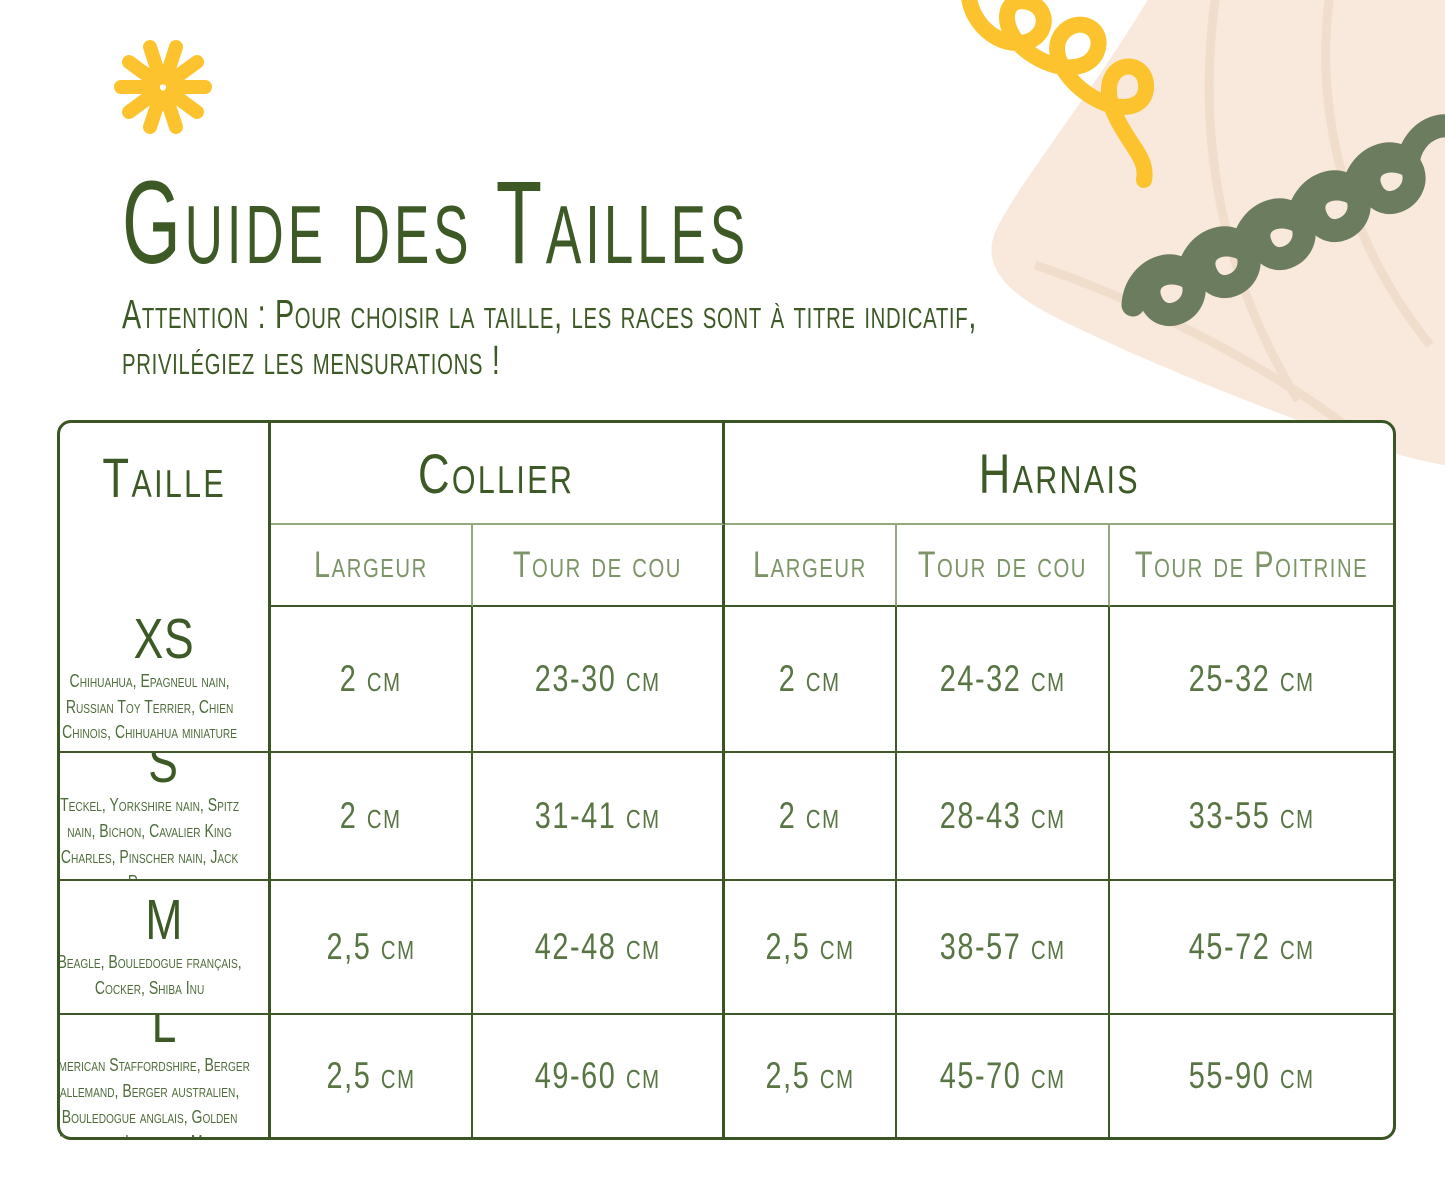  I want to click on row-s-collier-largeur: 2 cm, so click(372, 817).